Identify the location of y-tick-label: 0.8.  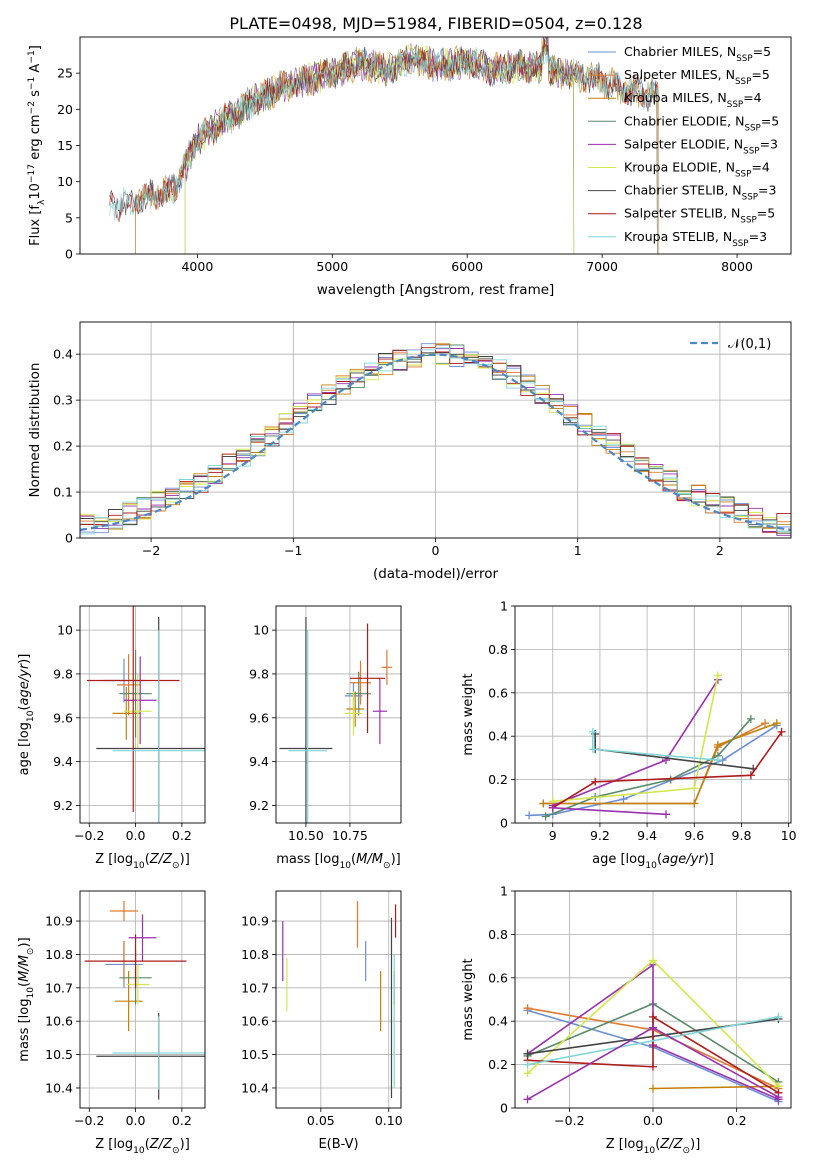
(498, 934).